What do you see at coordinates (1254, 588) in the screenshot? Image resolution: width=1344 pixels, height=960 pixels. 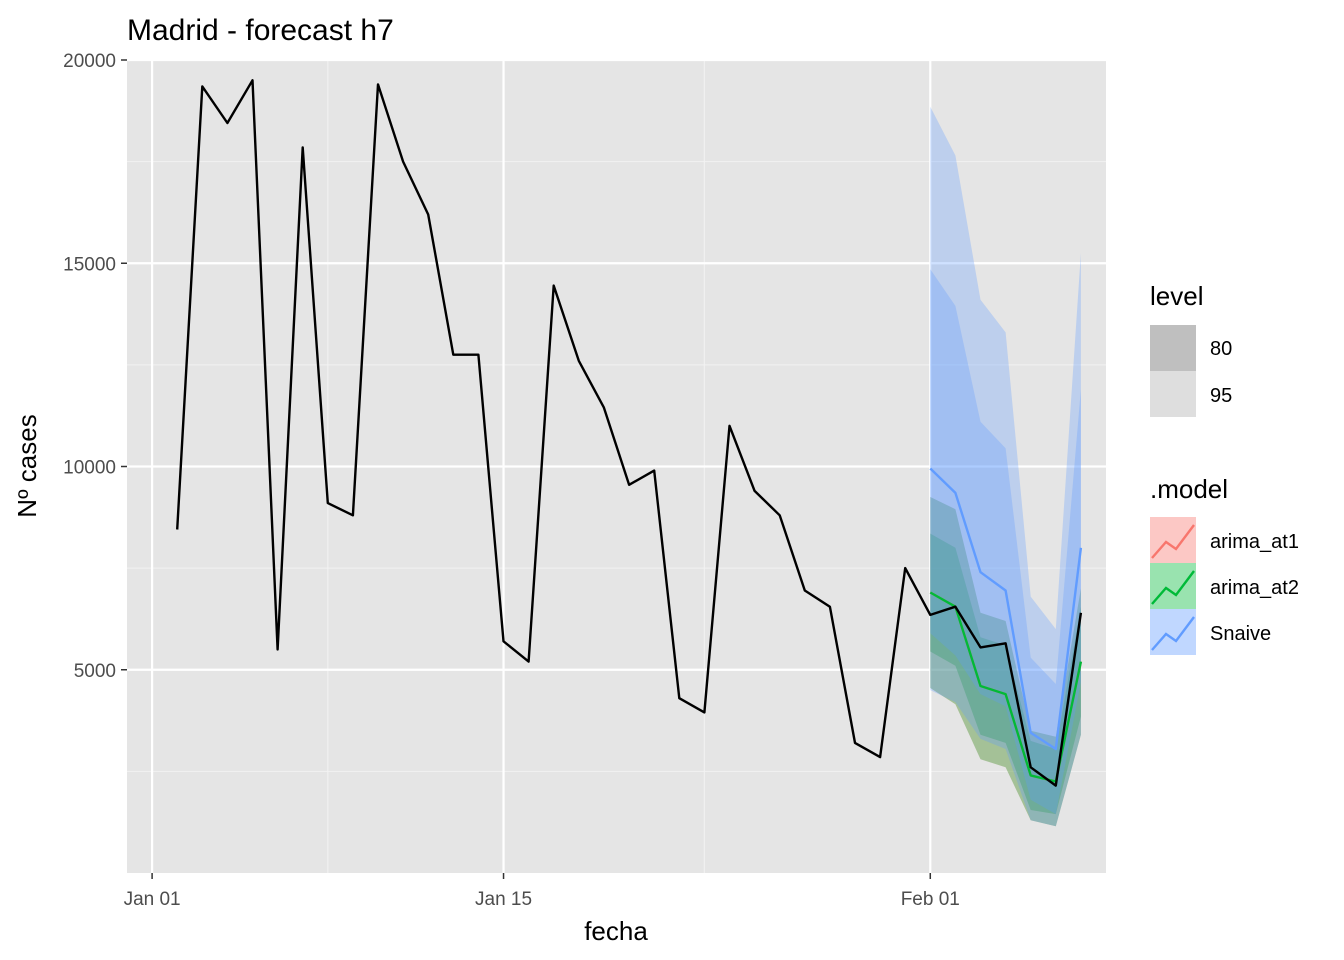 I see `legend-label-arima_at2: arima_at2` at bounding box center [1254, 588].